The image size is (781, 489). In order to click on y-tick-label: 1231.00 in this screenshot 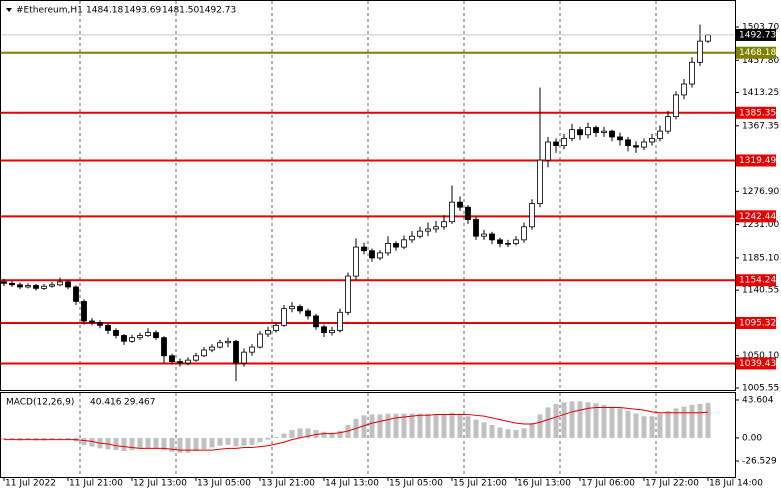, I will do `click(760, 225)`.